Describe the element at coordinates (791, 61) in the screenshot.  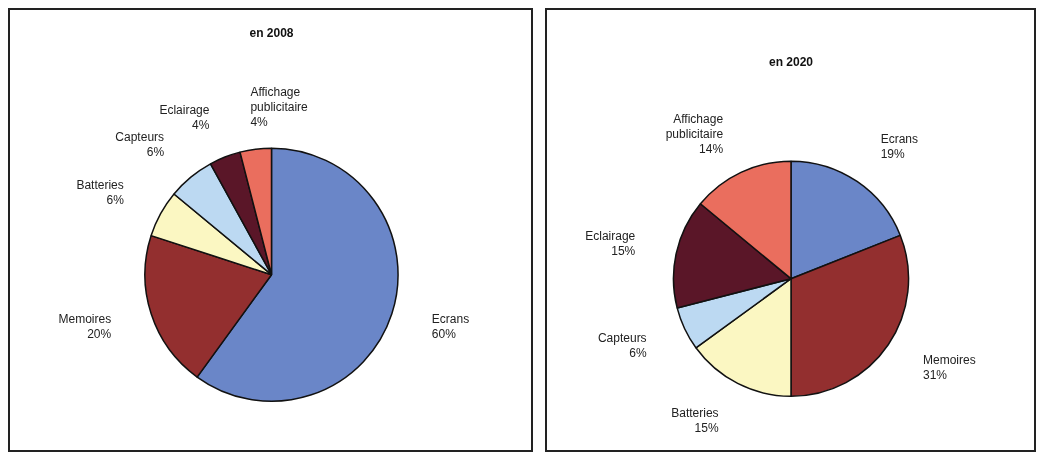
I see `chart-title: en 2020` at that location.